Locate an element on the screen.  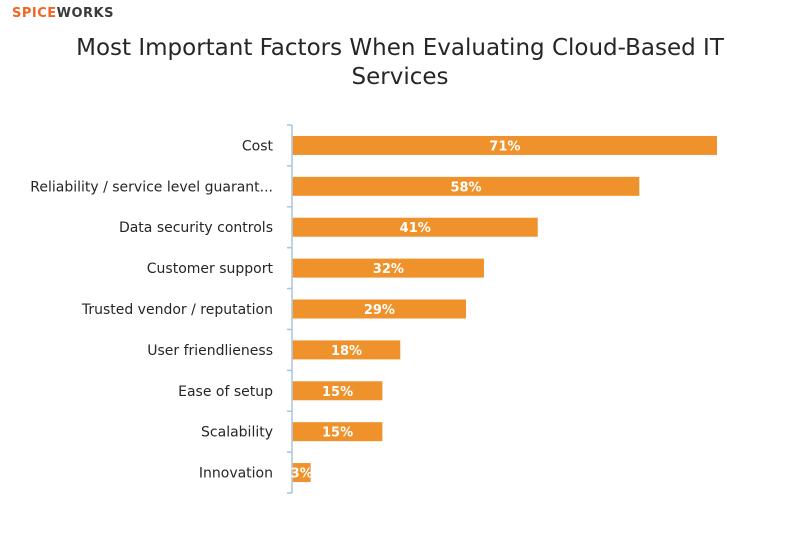
logo-part-spice: SPICE is located at coordinates (34, 13).